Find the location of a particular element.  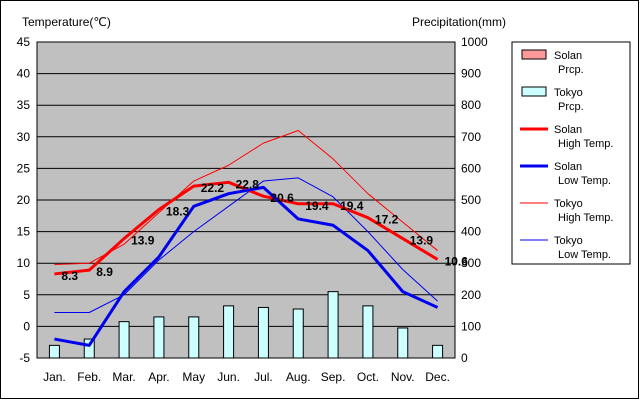

y-left-tick-label: 35 is located at coordinates (24, 105).